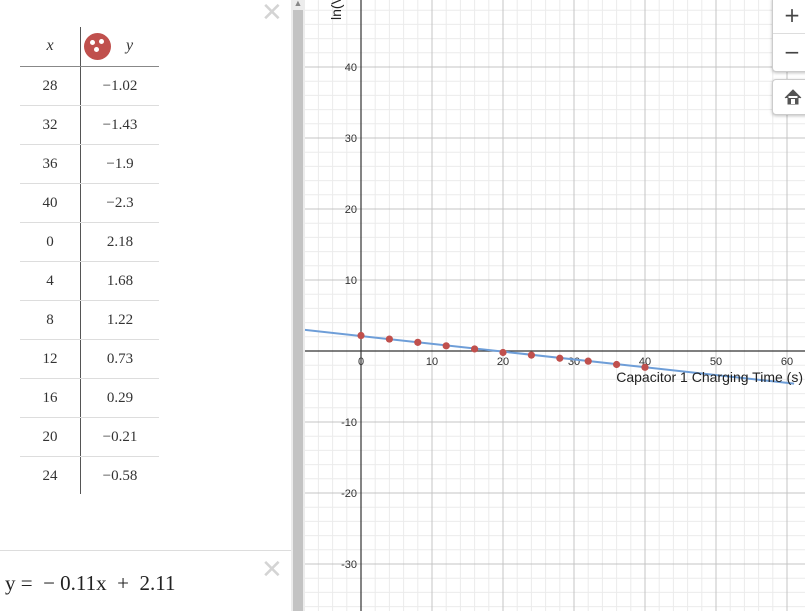 This screenshot has height=611, width=805. What do you see at coordinates (120, 359) in the screenshot?
I see `y-cell: 0.73` at bounding box center [120, 359].